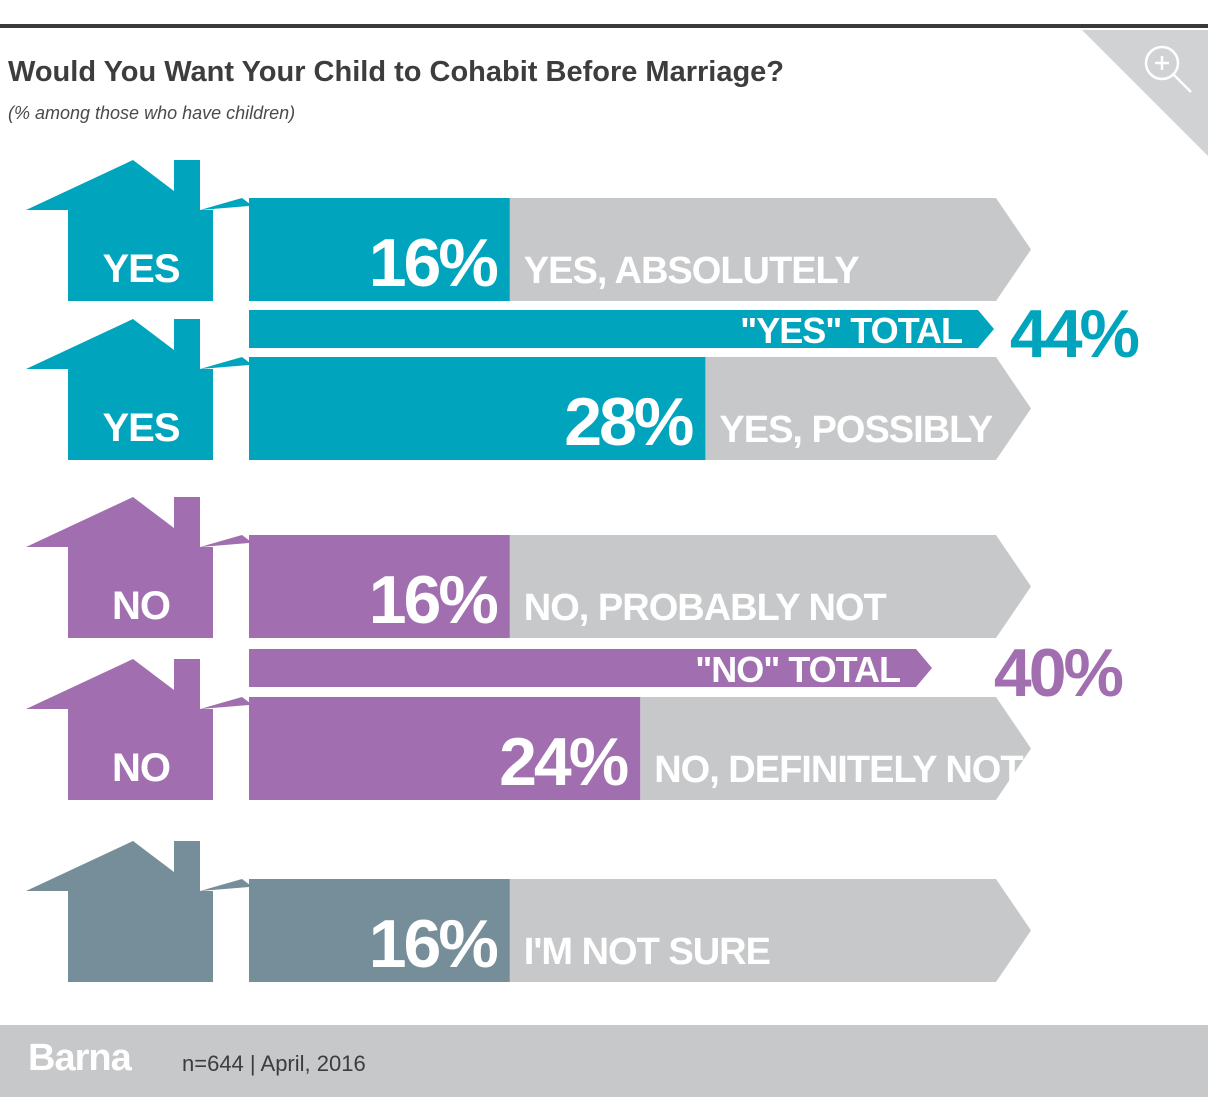 The width and height of the screenshot is (1208, 1097). Describe the element at coordinates (647, 952) in the screenshot. I see `bar-category-label: I'M NOT SURE` at that location.